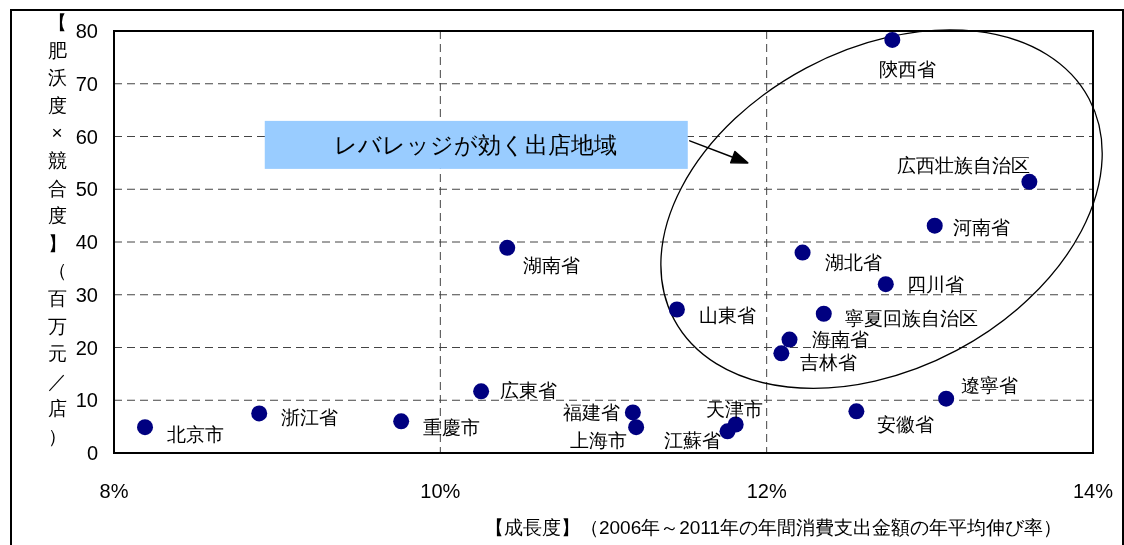 The height and width of the screenshot is (545, 1124). What do you see at coordinates (114, 491) in the screenshot?
I see `x-tick-label: 8%` at bounding box center [114, 491].